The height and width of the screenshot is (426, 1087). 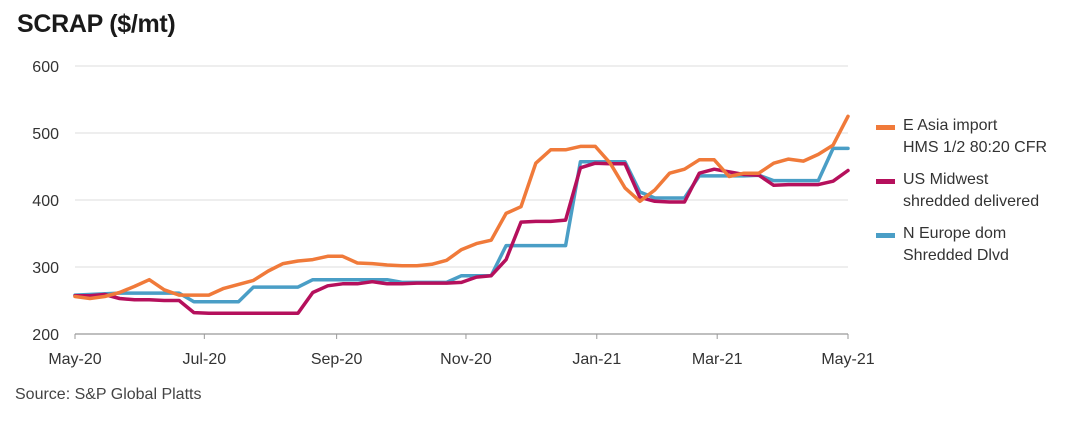 I want to click on y-tick-label: 500, so click(x=45, y=134).